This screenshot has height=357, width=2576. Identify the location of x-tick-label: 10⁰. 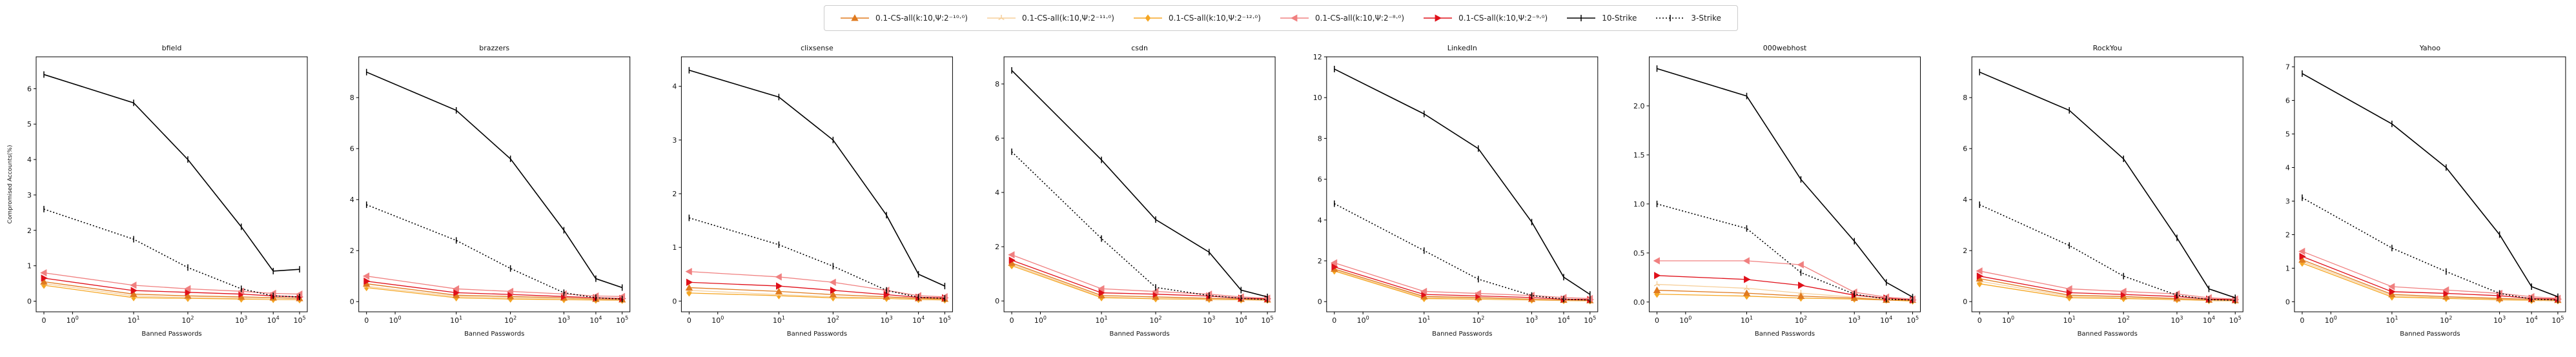
(1686, 320).